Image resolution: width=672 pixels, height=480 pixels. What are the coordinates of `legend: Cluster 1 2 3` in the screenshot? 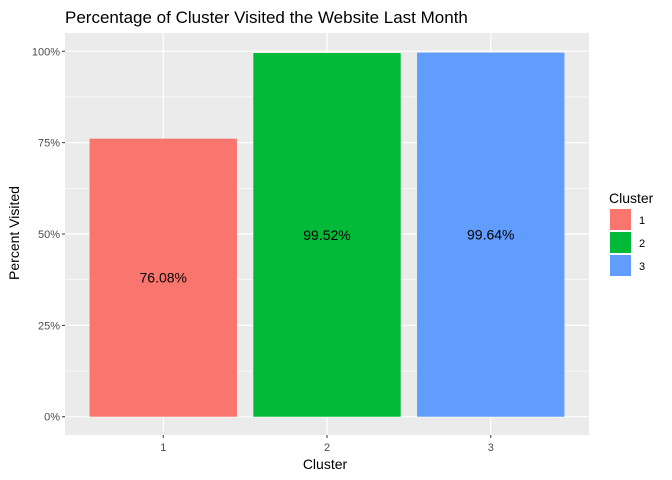 It's located at (631, 233).